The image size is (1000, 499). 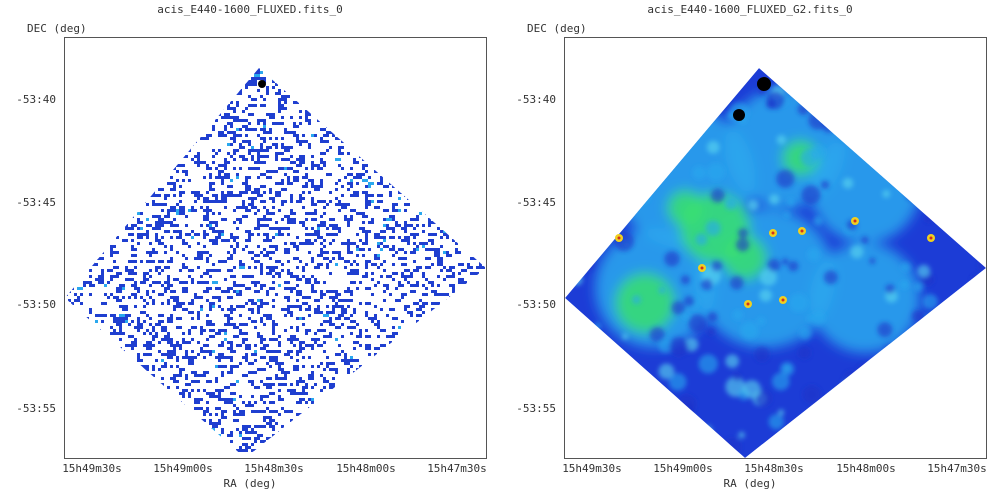 What do you see at coordinates (250, 9) in the screenshot?
I see `panel-title: acis_E440-1600_FLUXED.fits_0` at bounding box center [250, 9].